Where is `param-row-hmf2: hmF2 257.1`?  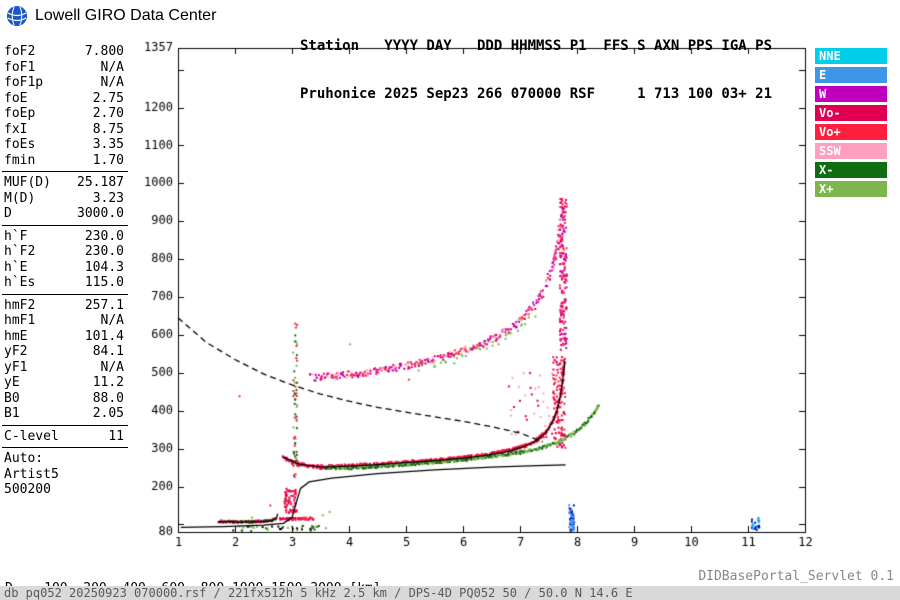
param-row-hmf2: hmF2 257.1 is located at coordinates (64, 306).